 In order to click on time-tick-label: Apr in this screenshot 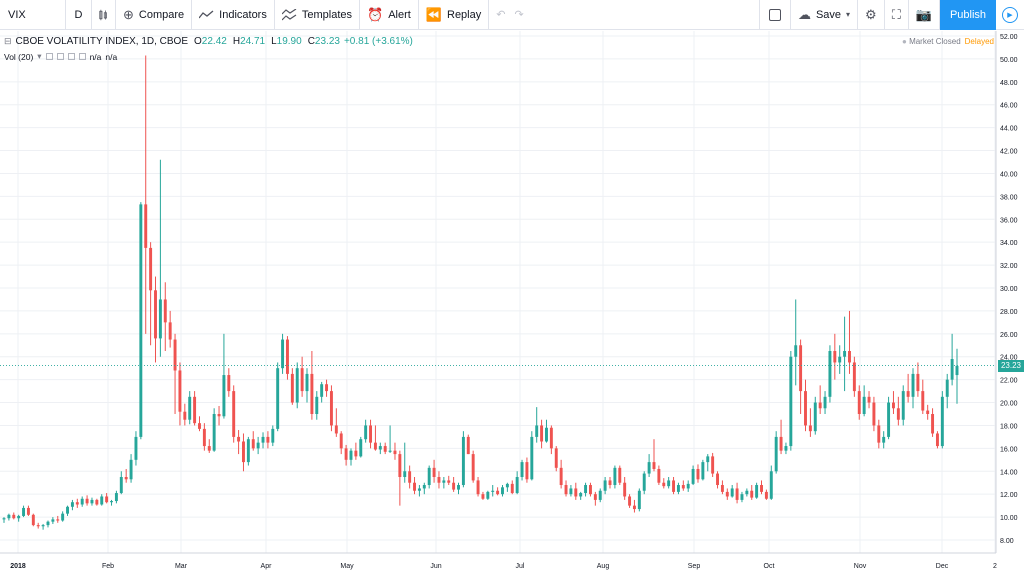, I will do `click(267, 566)`.